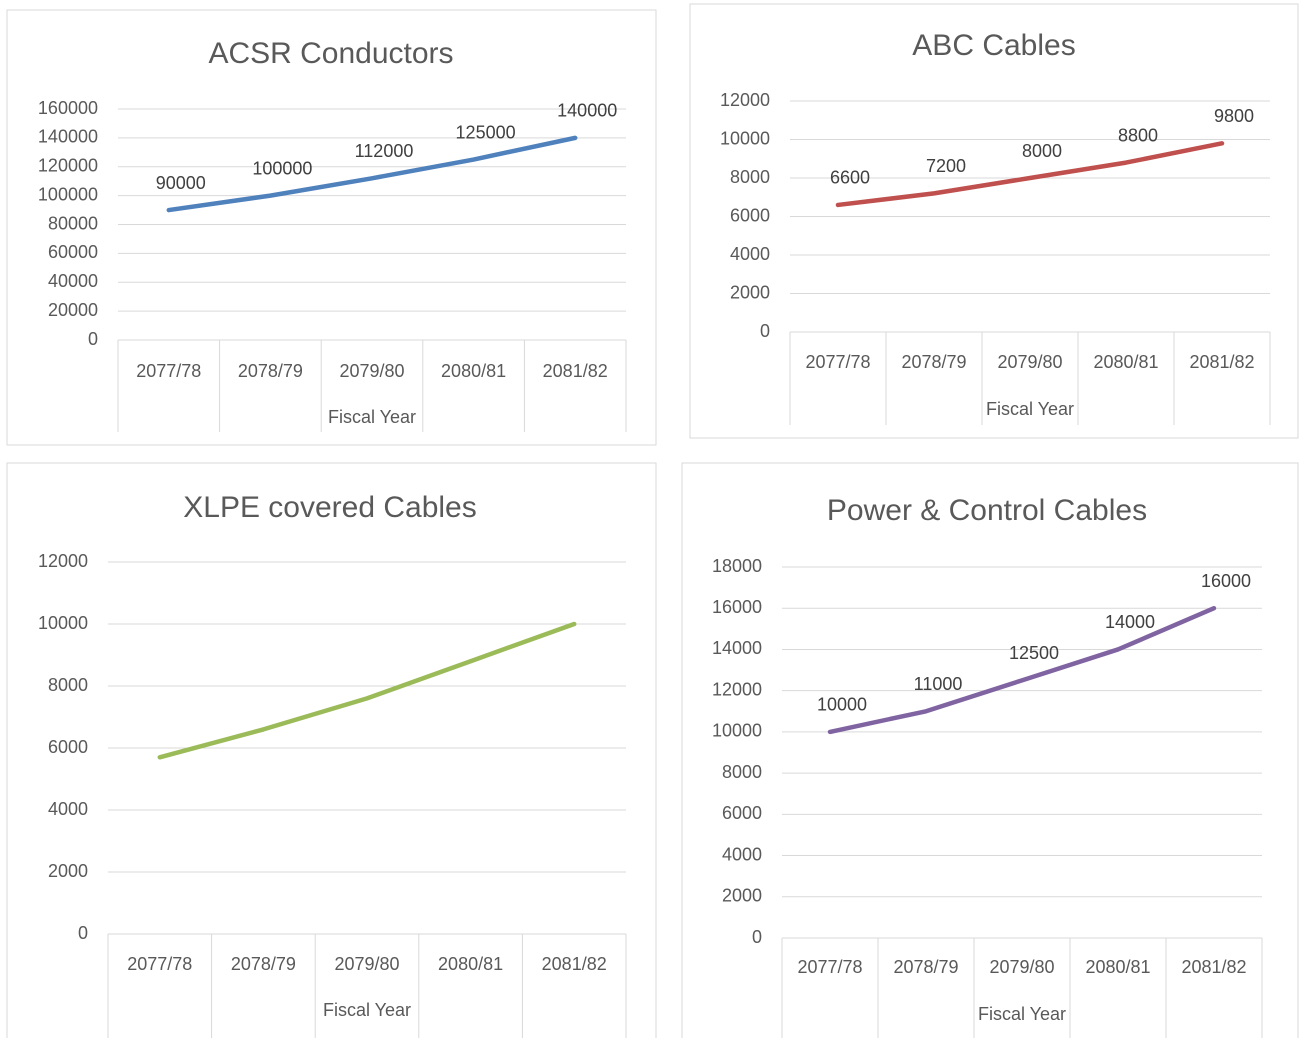 The height and width of the screenshot is (1038, 1302). What do you see at coordinates (330, 507) in the screenshot?
I see `chart-title: XLPE covered Cables` at bounding box center [330, 507].